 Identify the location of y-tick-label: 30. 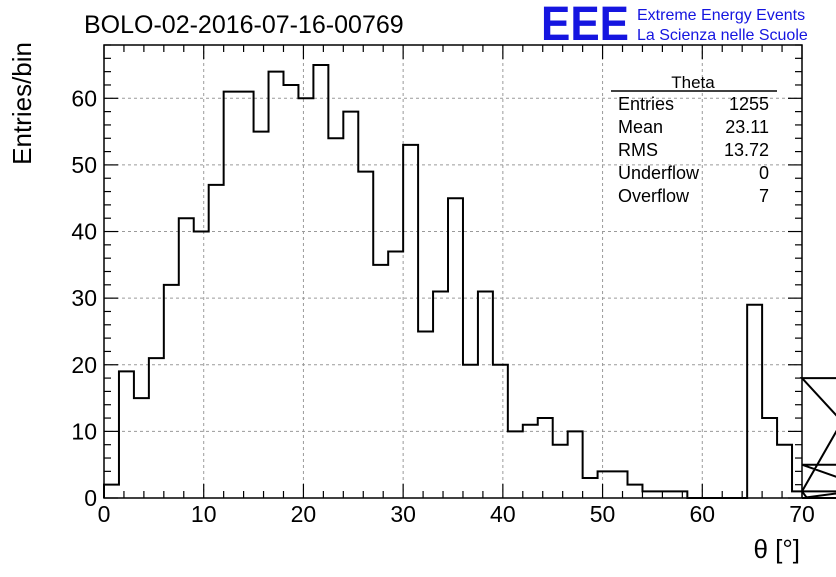
(84, 298).